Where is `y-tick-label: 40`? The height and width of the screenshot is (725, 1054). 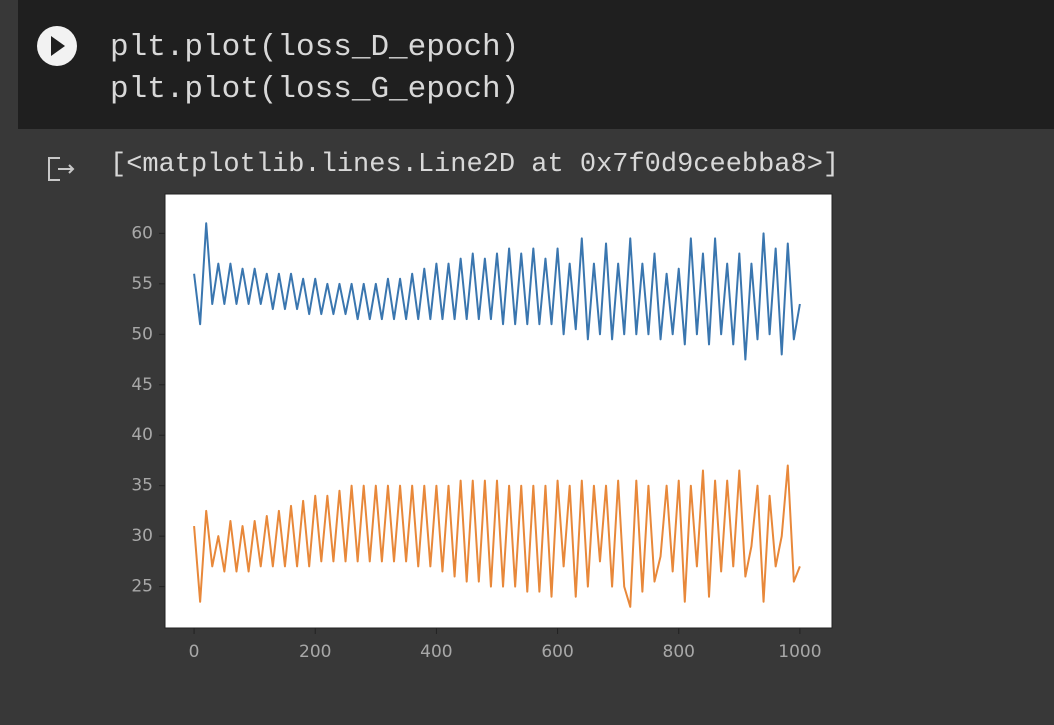 y-tick-label: 40 is located at coordinates (142, 435).